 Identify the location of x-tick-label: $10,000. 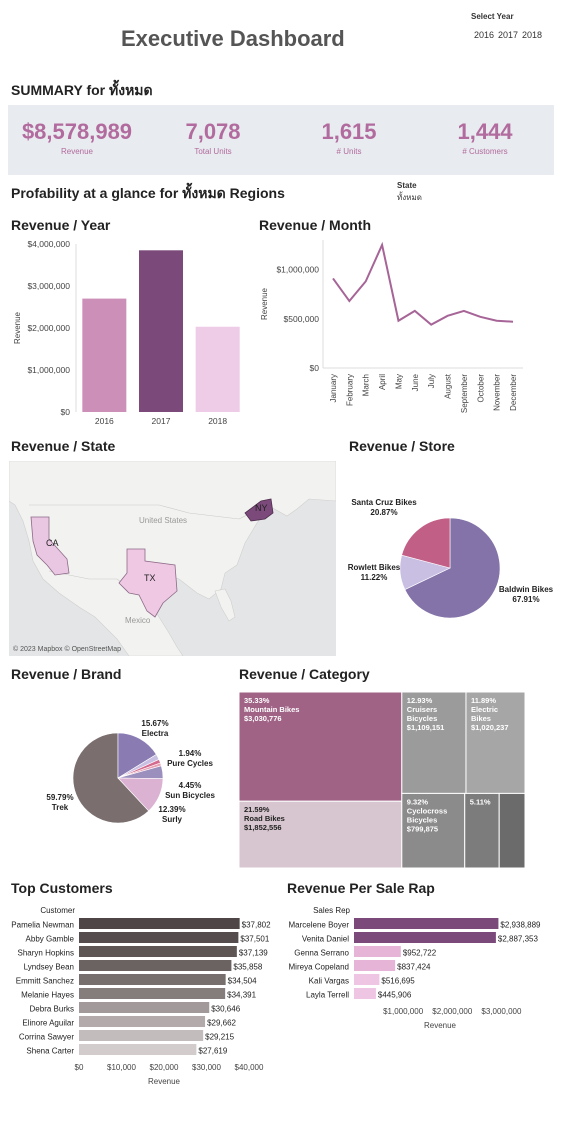
(121, 1067).